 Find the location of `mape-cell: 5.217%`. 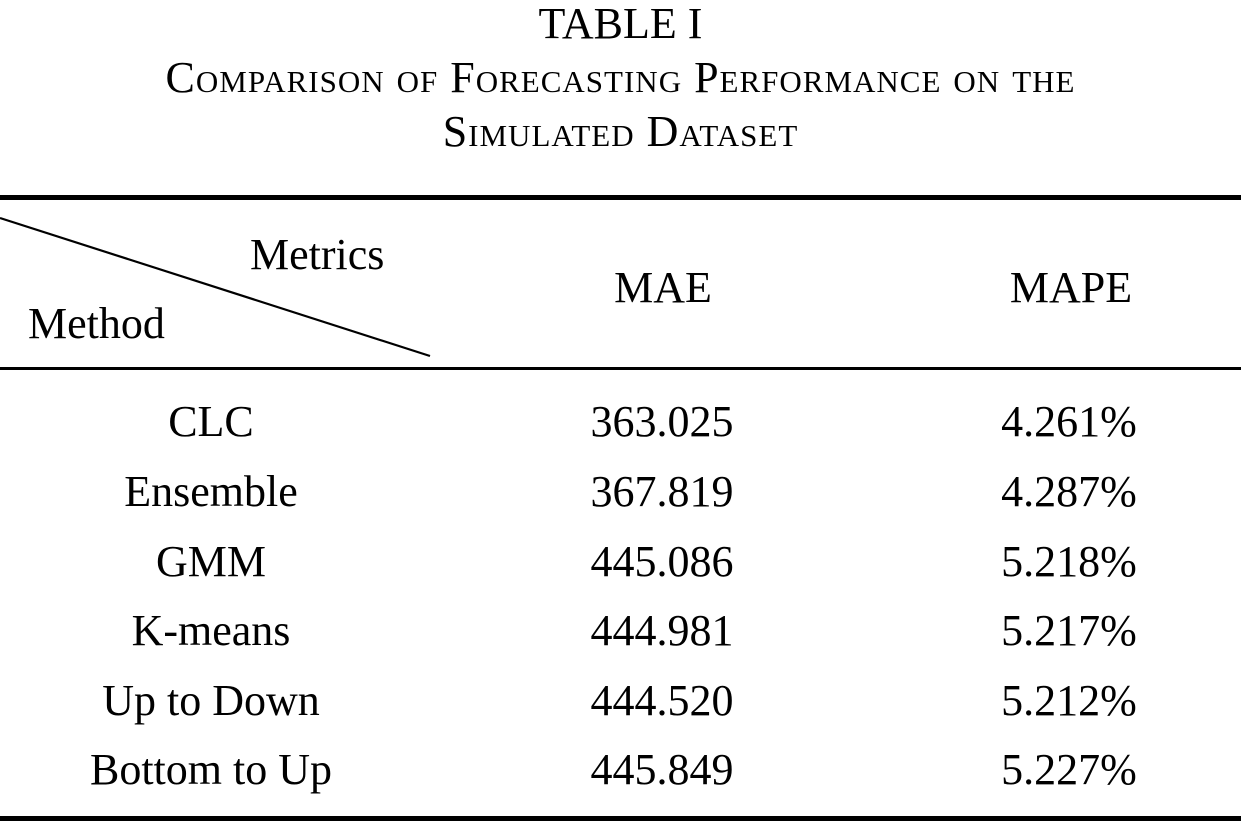

mape-cell: 5.217% is located at coordinates (1069, 630).